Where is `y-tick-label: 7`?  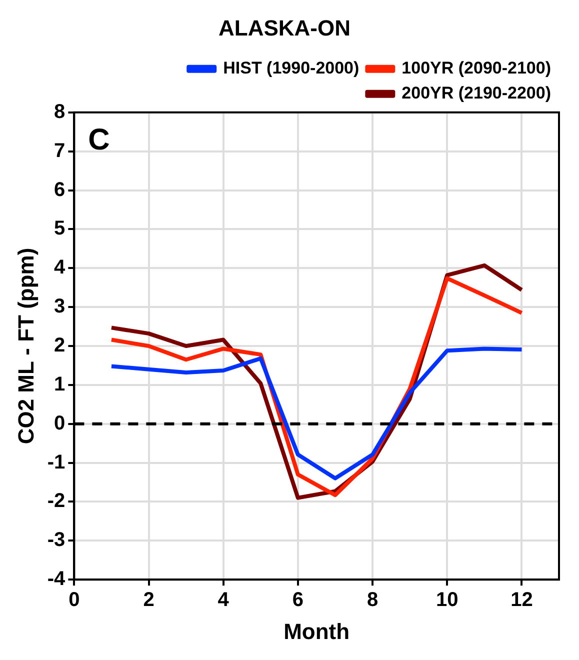
y-tick-label: 7 is located at coordinates (60, 151).